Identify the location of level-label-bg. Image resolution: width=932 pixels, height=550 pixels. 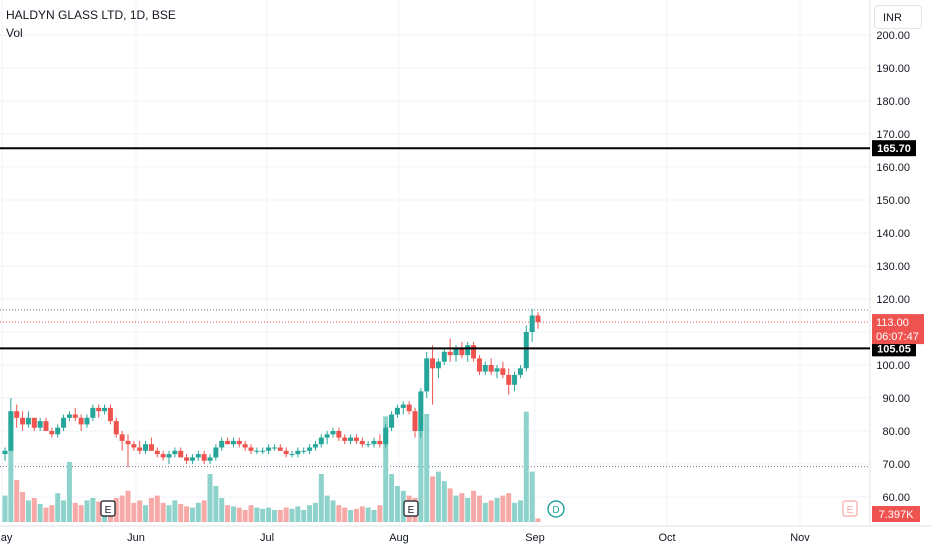
(894, 148).